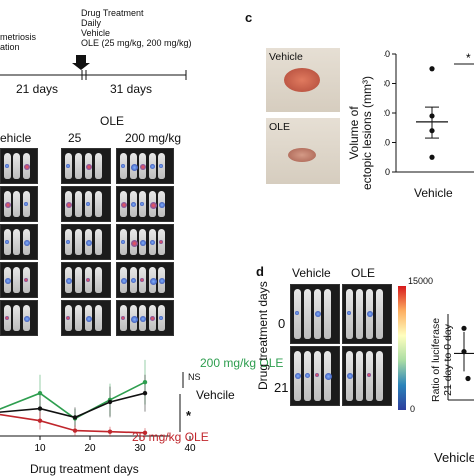  What do you see at coordinates (421, 281) in the screenshot?
I see `colorbar-max: 15000` at bounding box center [421, 281].